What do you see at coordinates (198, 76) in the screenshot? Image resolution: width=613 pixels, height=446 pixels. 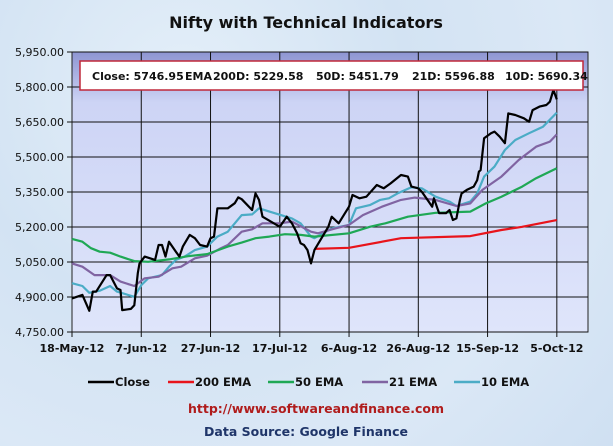 I see `info-ema-label: EMA` at bounding box center [198, 76].